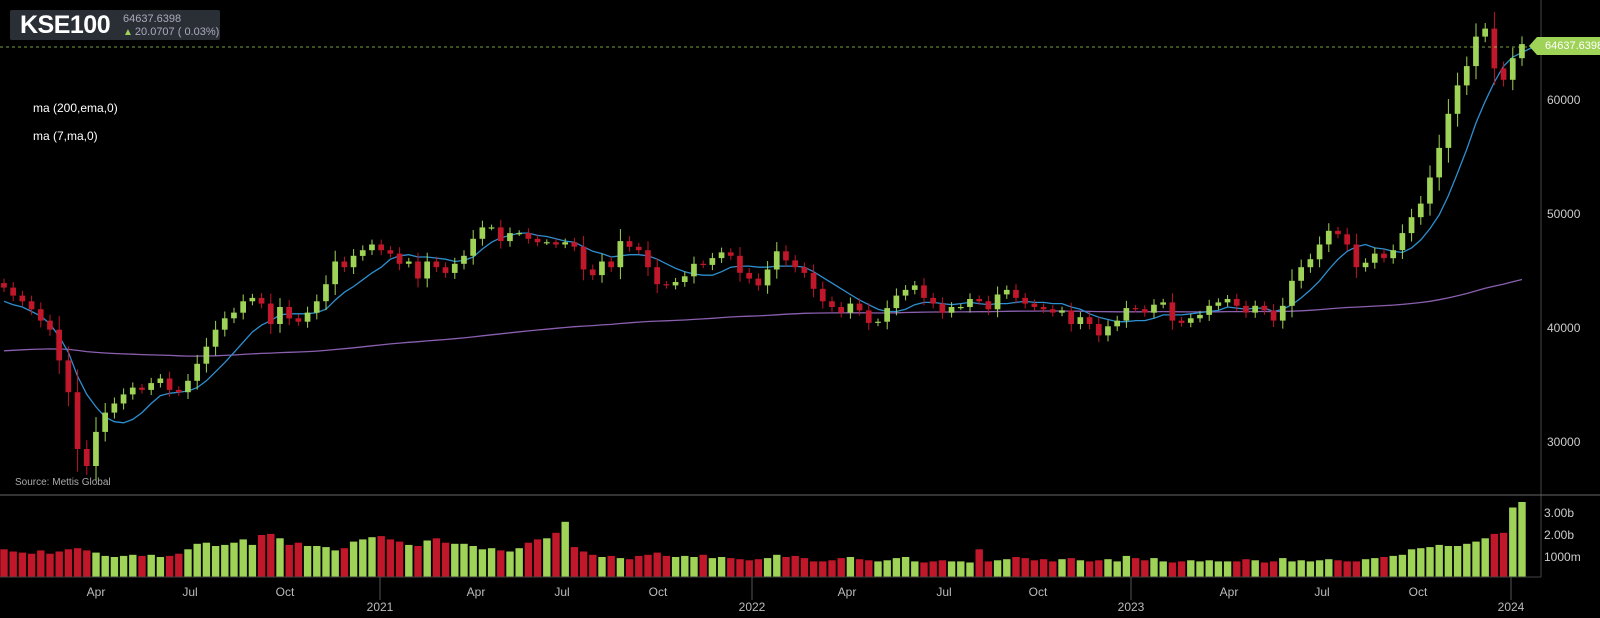  I want to click on ticker-panel: KSE100 64637.6398 ▲ 20.0707 ( 0.03%), so click(115, 25).